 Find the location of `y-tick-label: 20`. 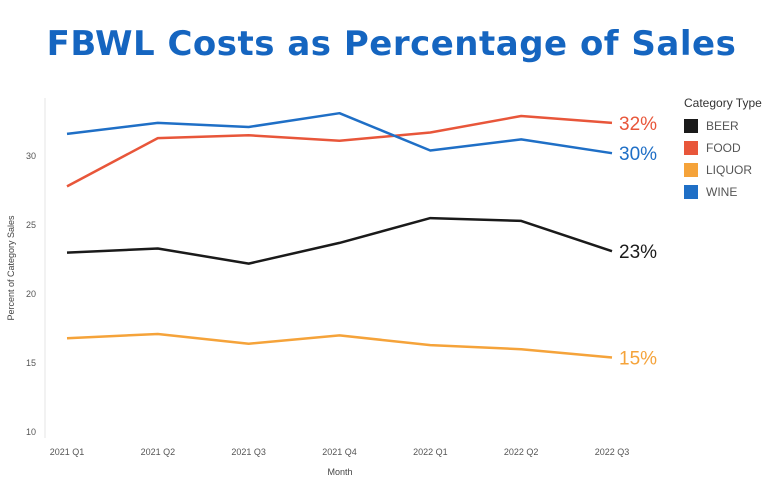

y-tick-label: 20 is located at coordinates (31, 294).